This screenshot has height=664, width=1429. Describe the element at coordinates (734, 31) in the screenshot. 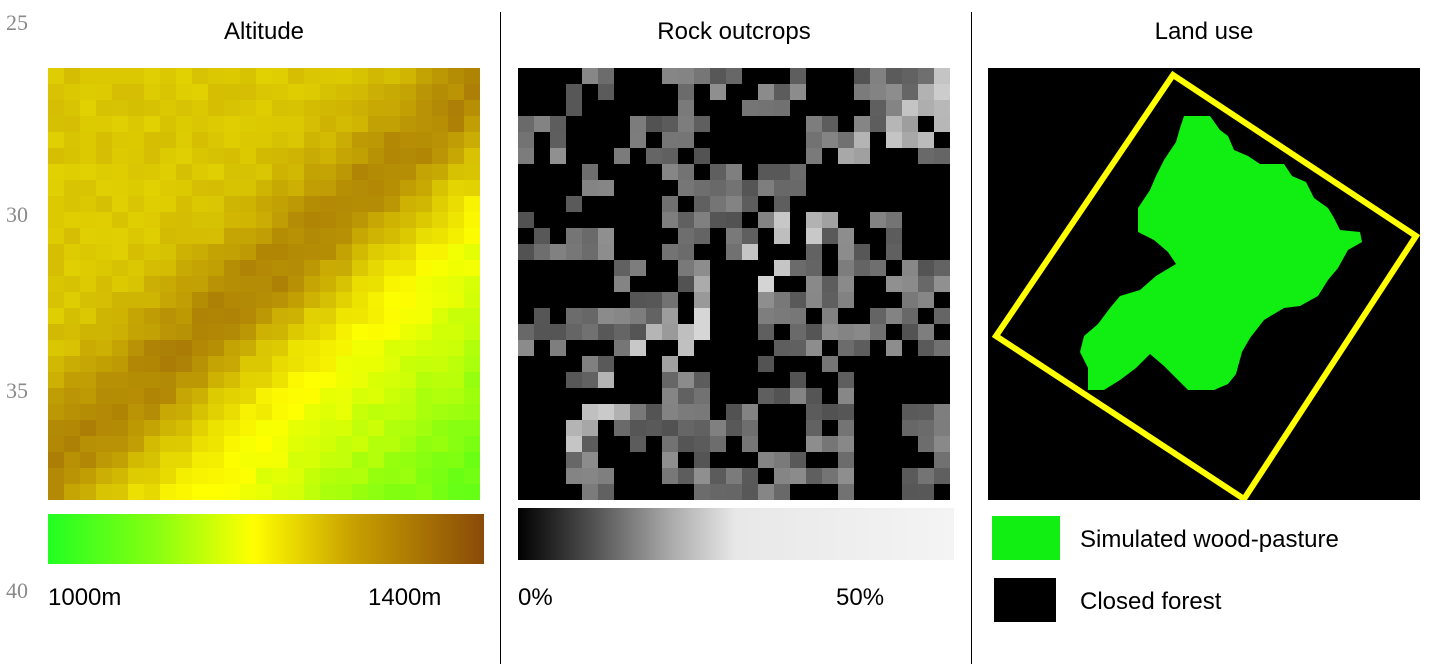

I see `rock-outcrops-title: Rock outcrops` at that location.